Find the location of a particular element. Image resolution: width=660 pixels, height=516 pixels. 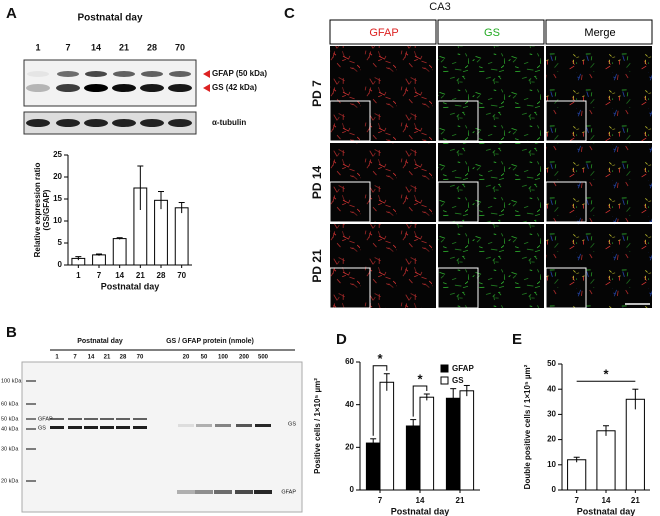

y-tick-label: 30 is located at coordinates (551, 414).